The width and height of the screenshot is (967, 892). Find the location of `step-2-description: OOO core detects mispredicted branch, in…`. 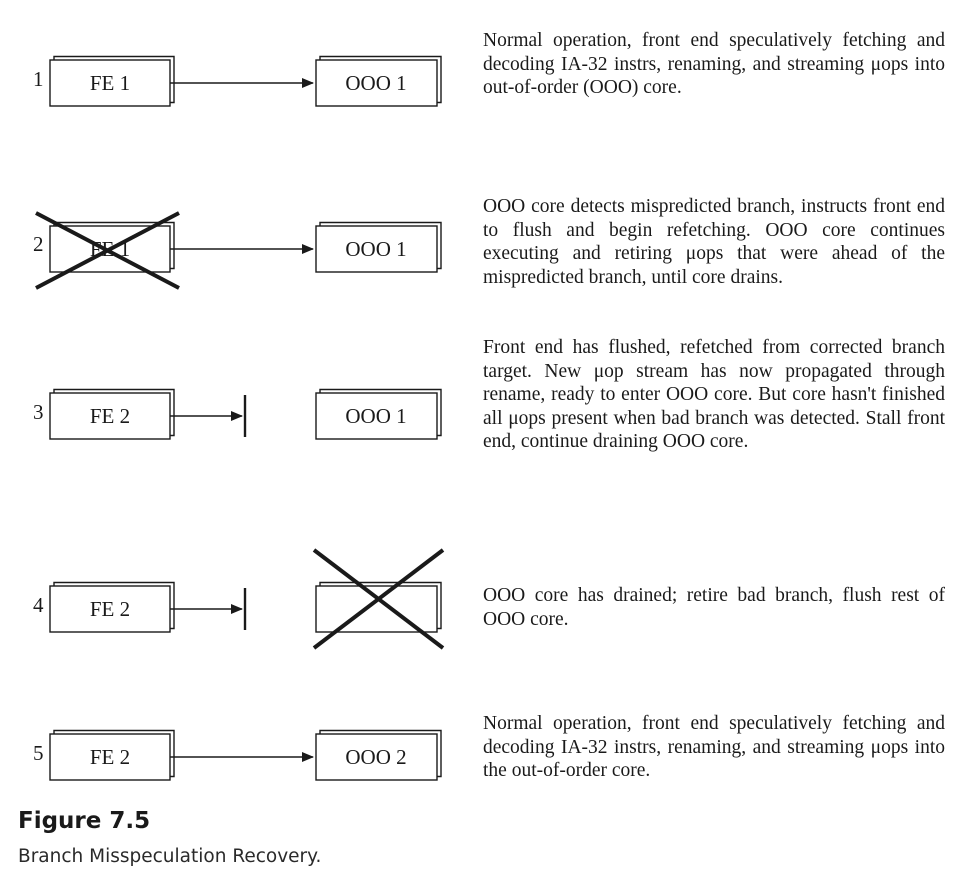

step-2-description: OOO core detects mispredicted branch, in… is located at coordinates (714, 242).